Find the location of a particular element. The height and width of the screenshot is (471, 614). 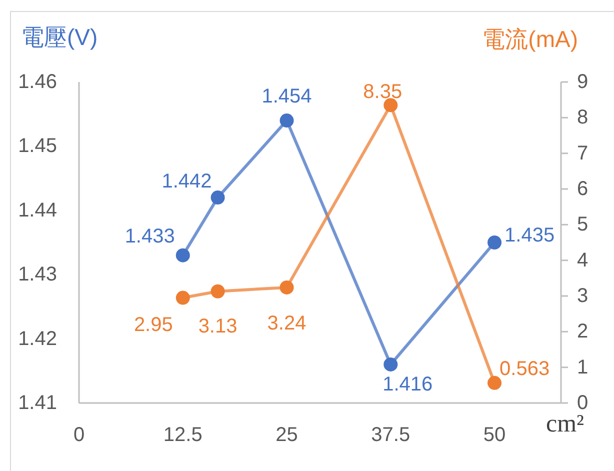

y-tick-label: 1.46 is located at coordinates (37, 82).